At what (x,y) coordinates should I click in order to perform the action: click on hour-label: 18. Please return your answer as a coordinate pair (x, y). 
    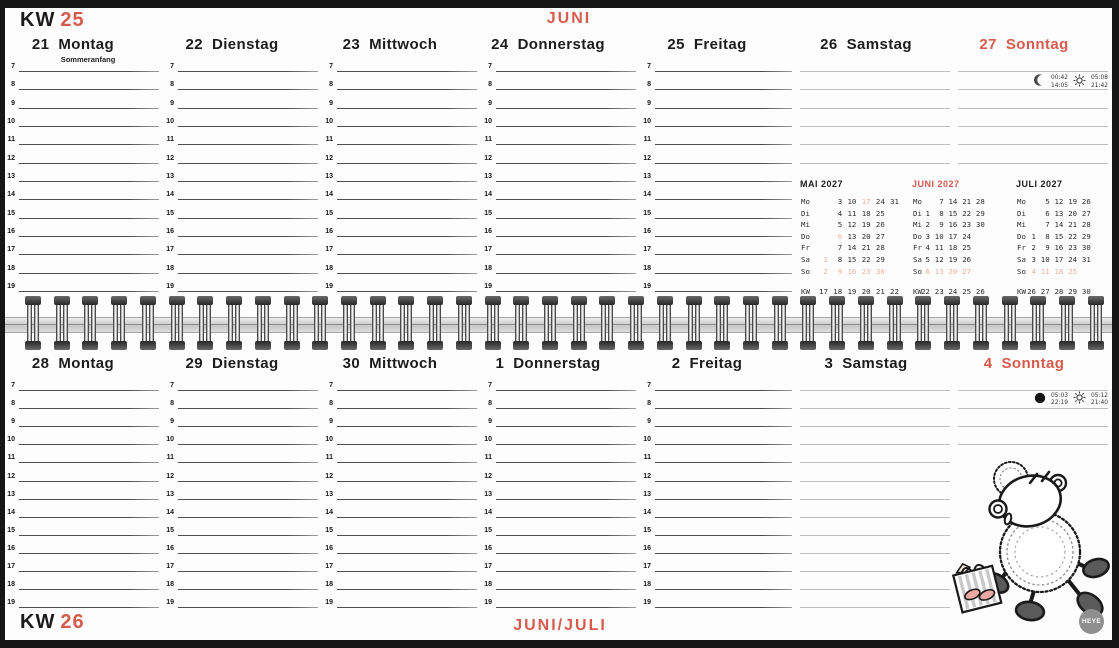
    Looking at the image, I should click on (647, 268).